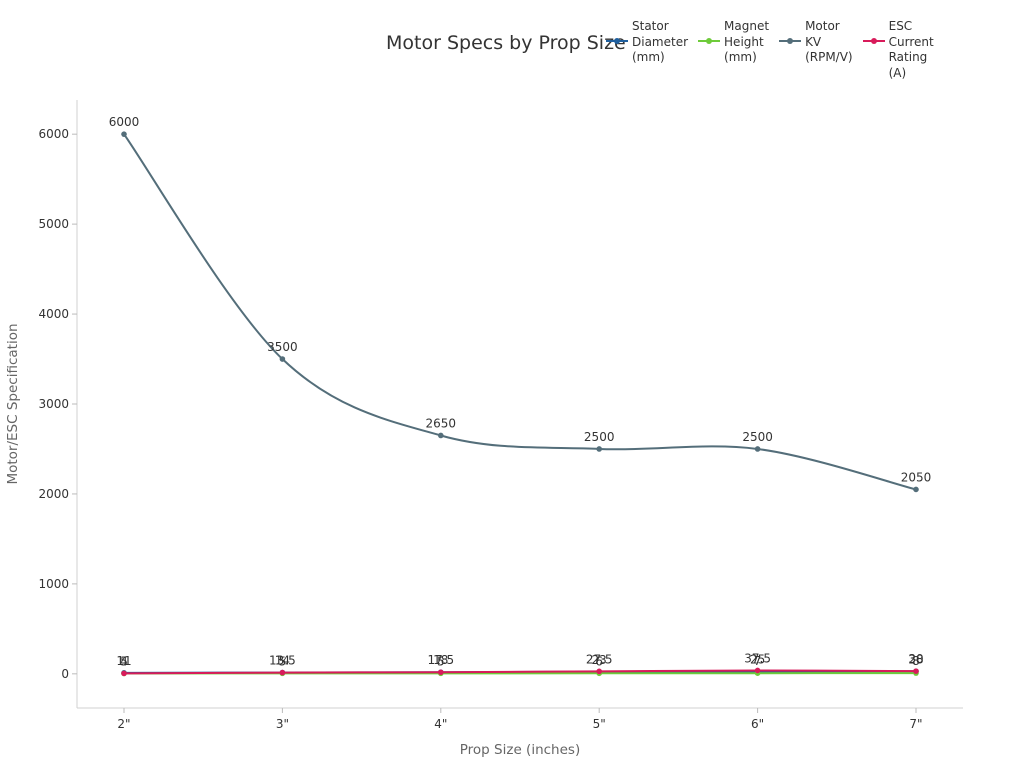  What do you see at coordinates (757, 724) in the screenshot?
I see `x-tick-label: 6"` at bounding box center [757, 724].